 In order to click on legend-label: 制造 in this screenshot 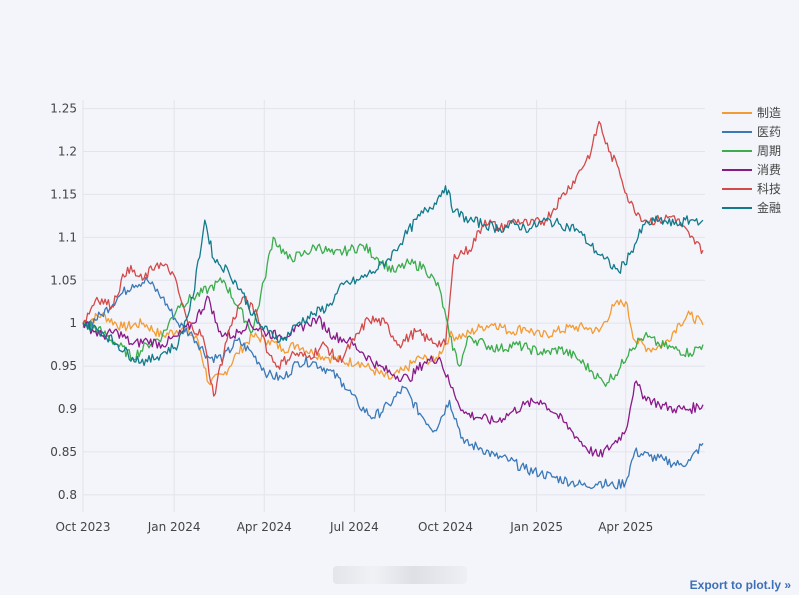, I will do `click(769, 113)`.